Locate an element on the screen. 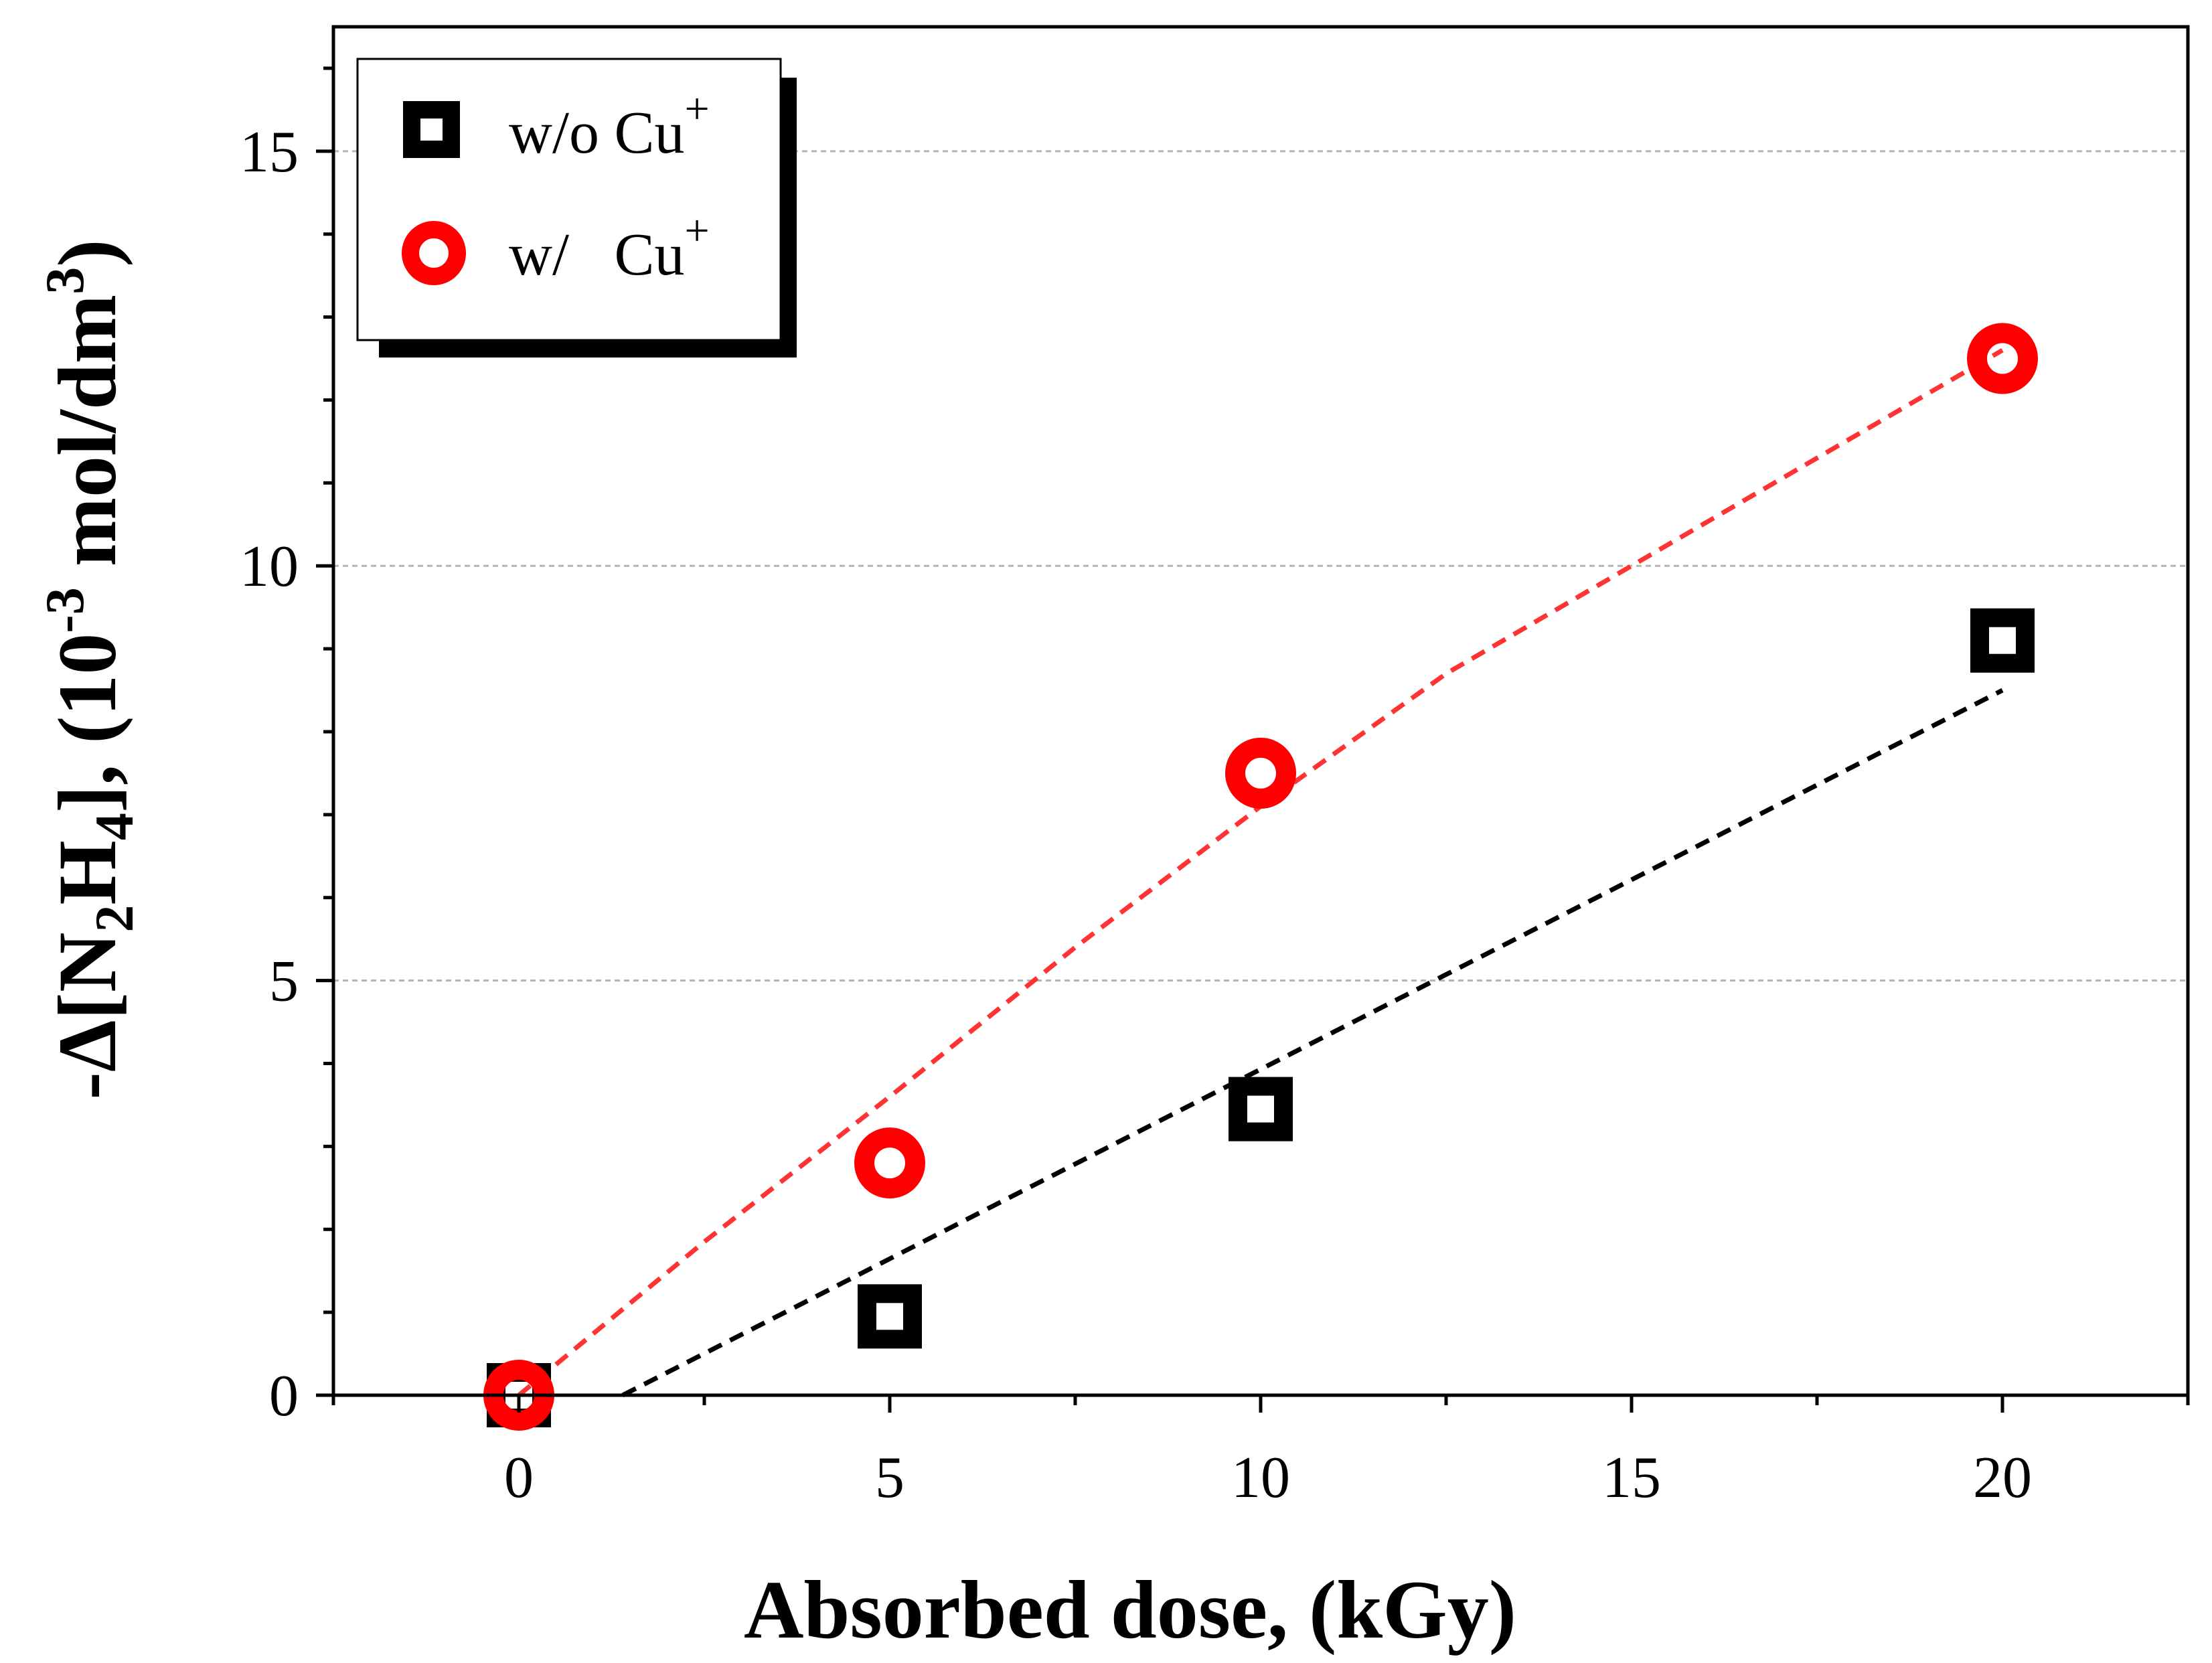  legend-label-with-cu-text: w/ Cu is located at coordinates (597, 255).